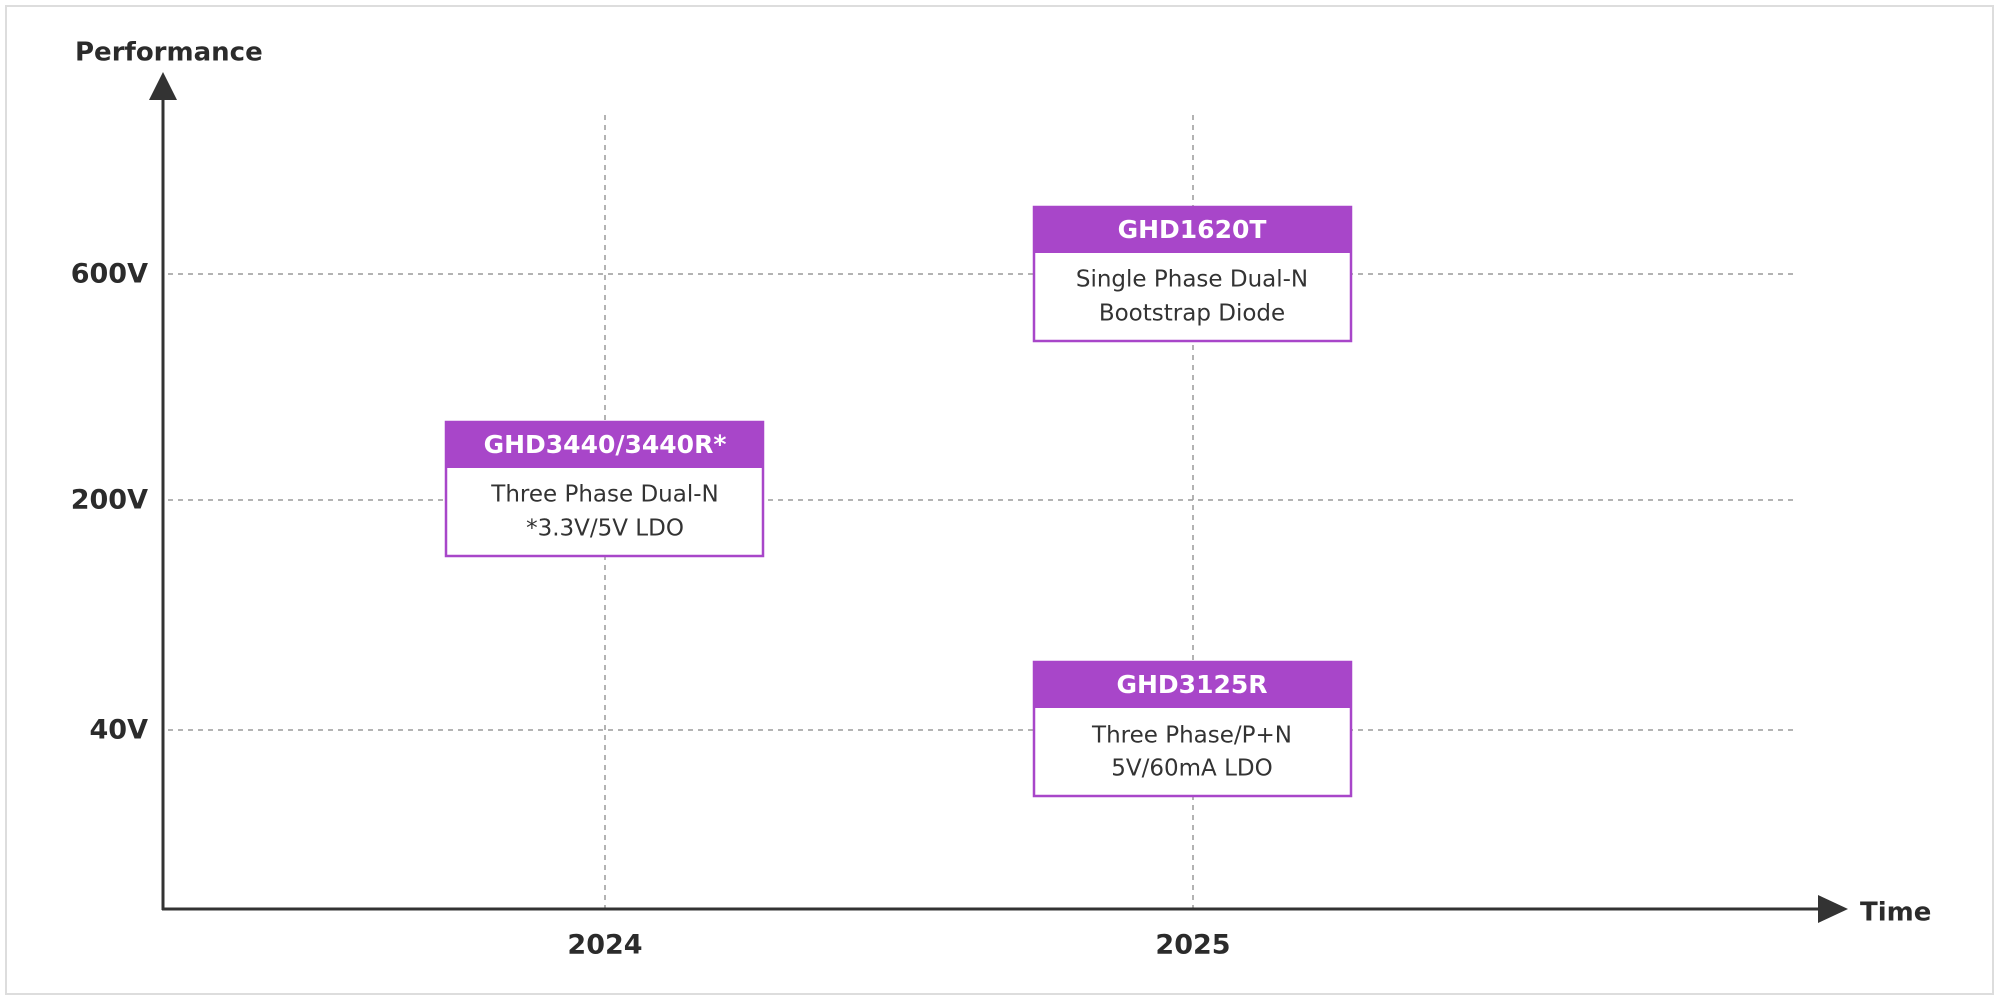  Describe the element at coordinates (1895, 913) in the screenshot. I see `x-axis-label: Time` at that location.